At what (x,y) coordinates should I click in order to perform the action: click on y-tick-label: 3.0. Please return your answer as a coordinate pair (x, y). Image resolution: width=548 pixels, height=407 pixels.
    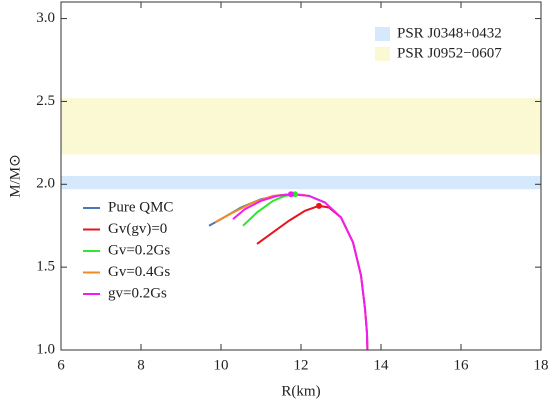
    Looking at the image, I should click on (45, 18).